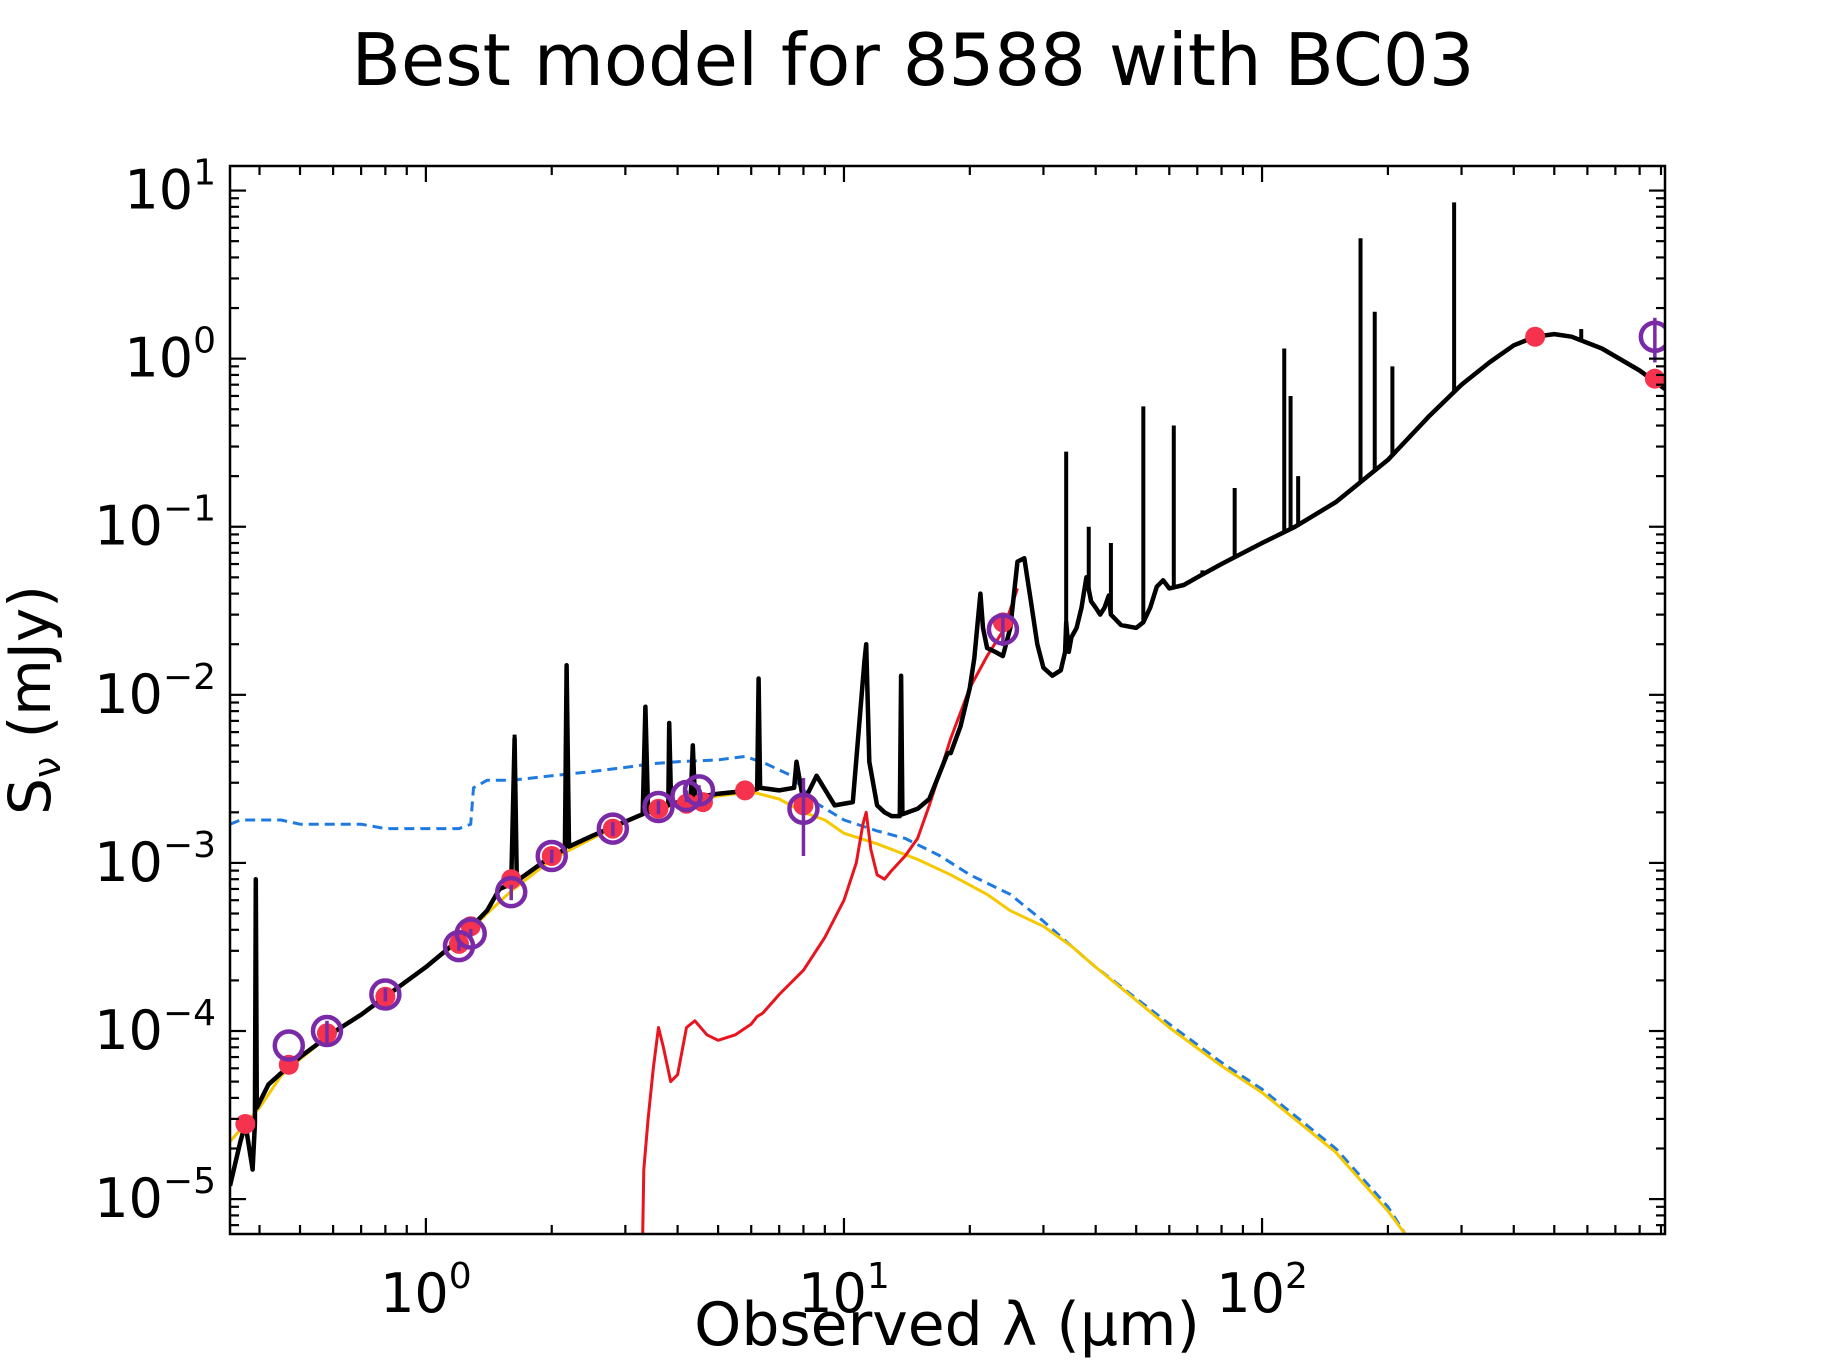  I want to click on x-tick-label: 101, so click(844, 1290).